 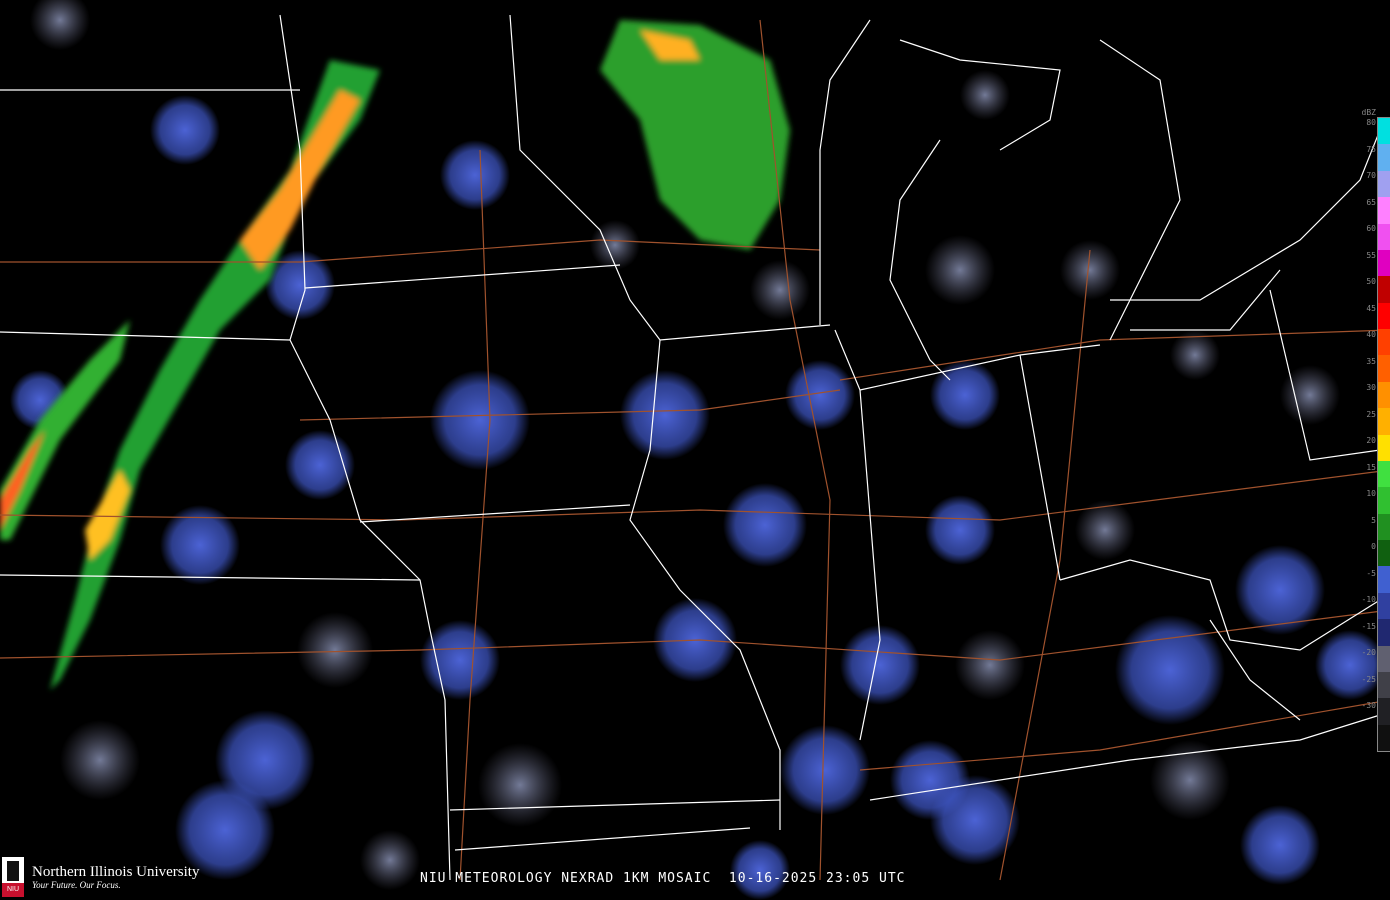 What do you see at coordinates (22, 480) in the screenshot?
I see `west-line-core` at bounding box center [22, 480].